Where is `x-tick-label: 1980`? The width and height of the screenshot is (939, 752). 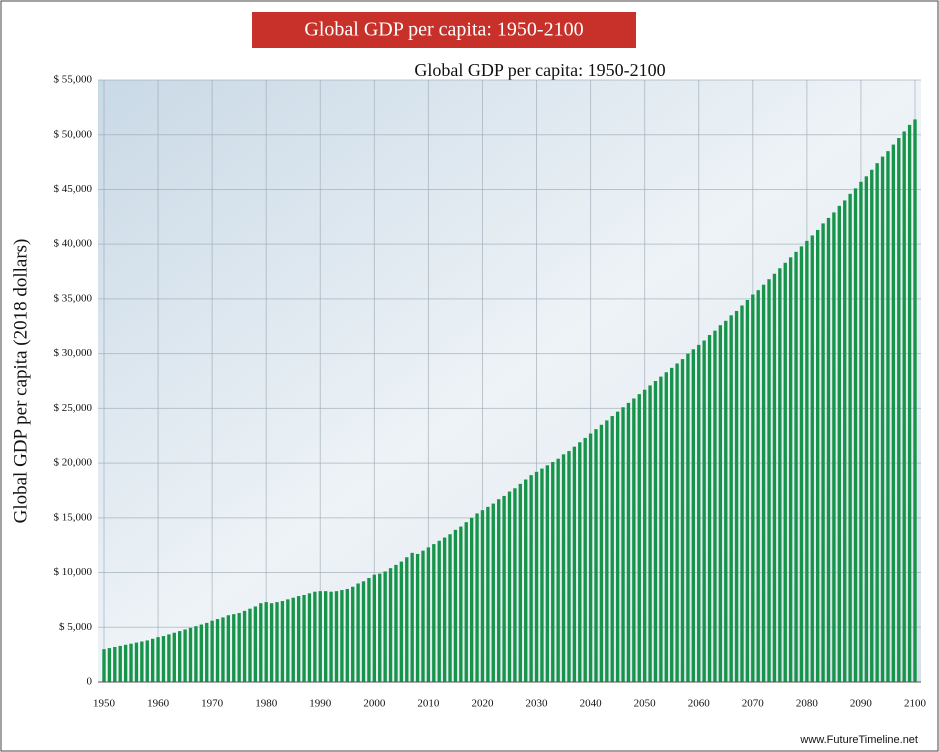 x-tick-label: 1980 is located at coordinates (266, 704).